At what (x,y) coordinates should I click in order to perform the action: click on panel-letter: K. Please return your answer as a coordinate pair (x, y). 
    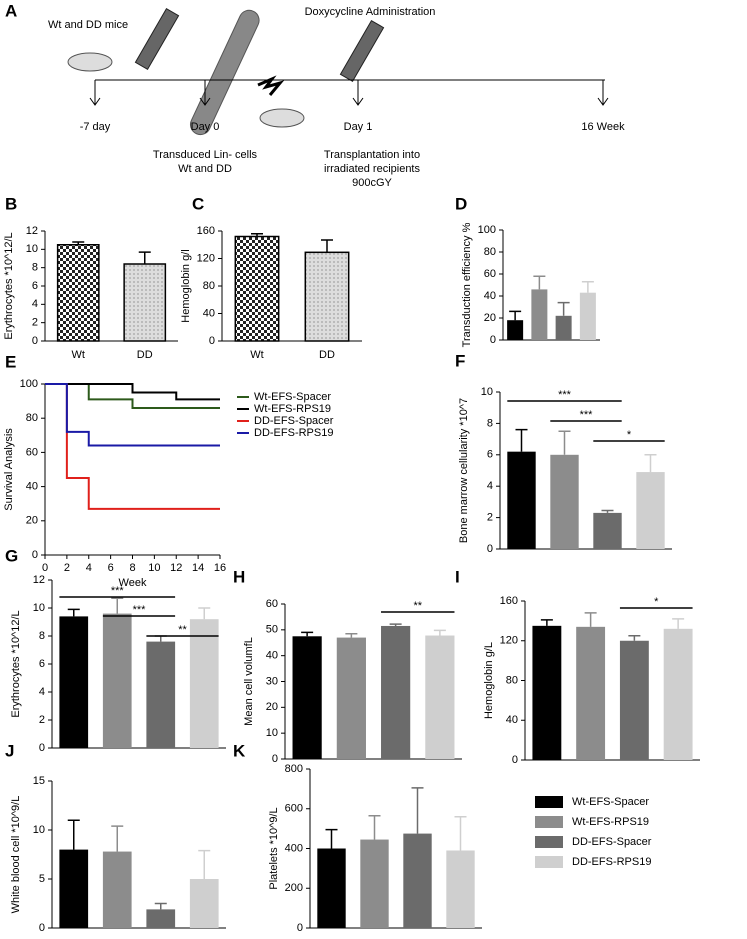
    Looking at the image, I should click on (239, 750).